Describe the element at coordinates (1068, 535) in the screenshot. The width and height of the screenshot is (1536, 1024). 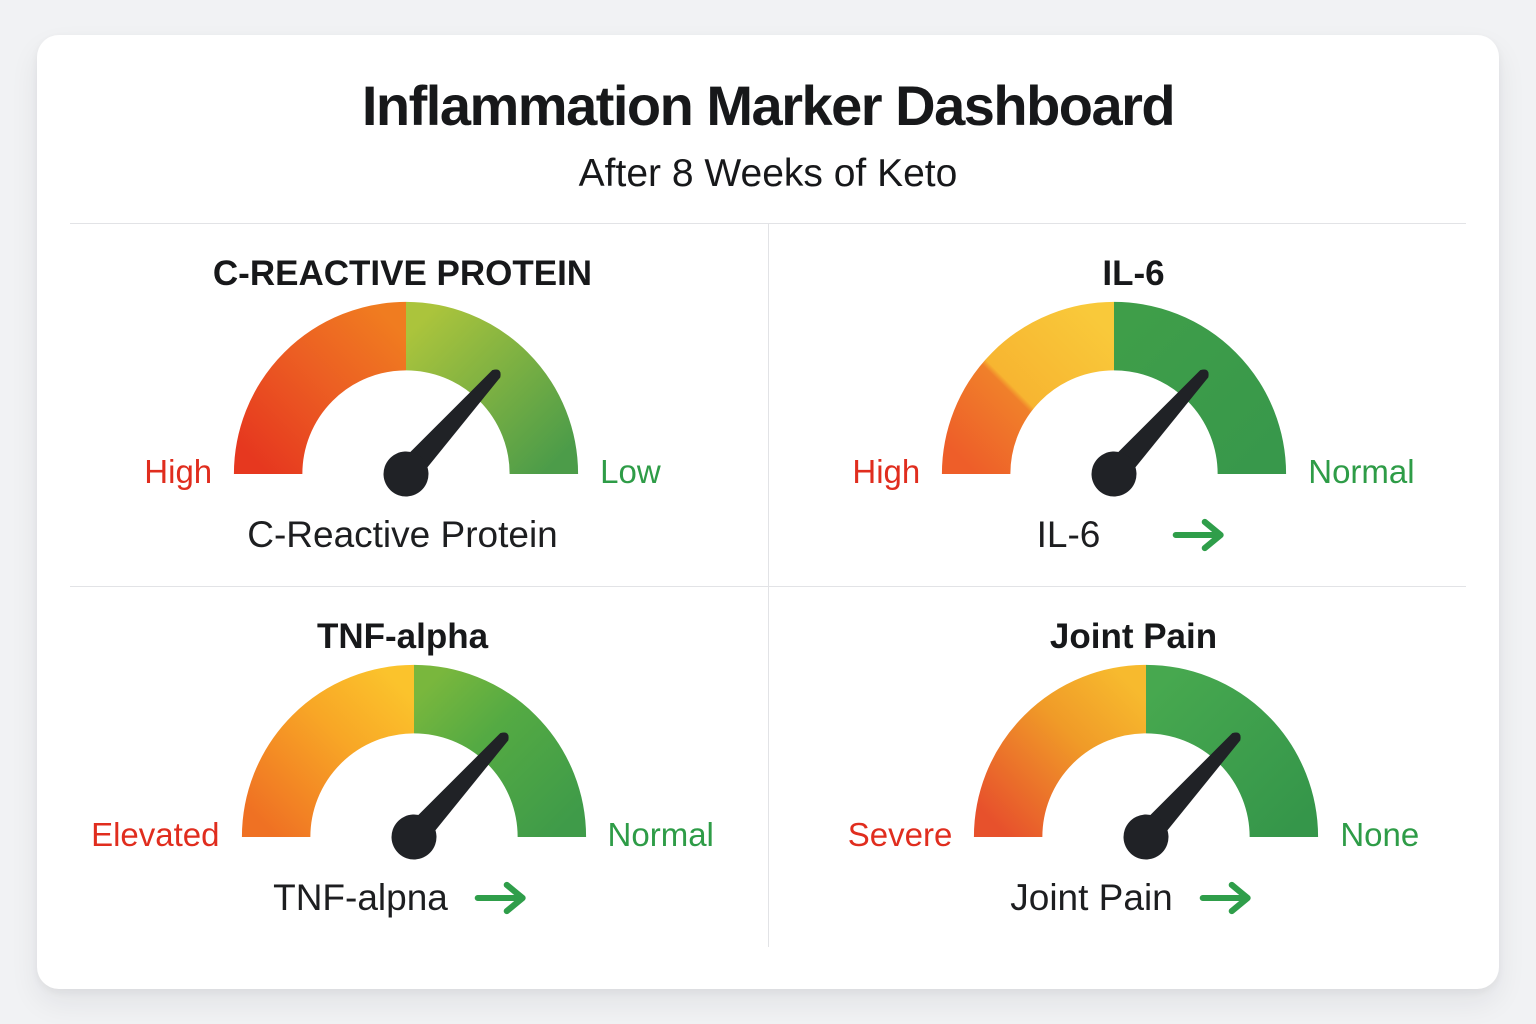
I see `gauge-caption-text: IL-6` at that location.